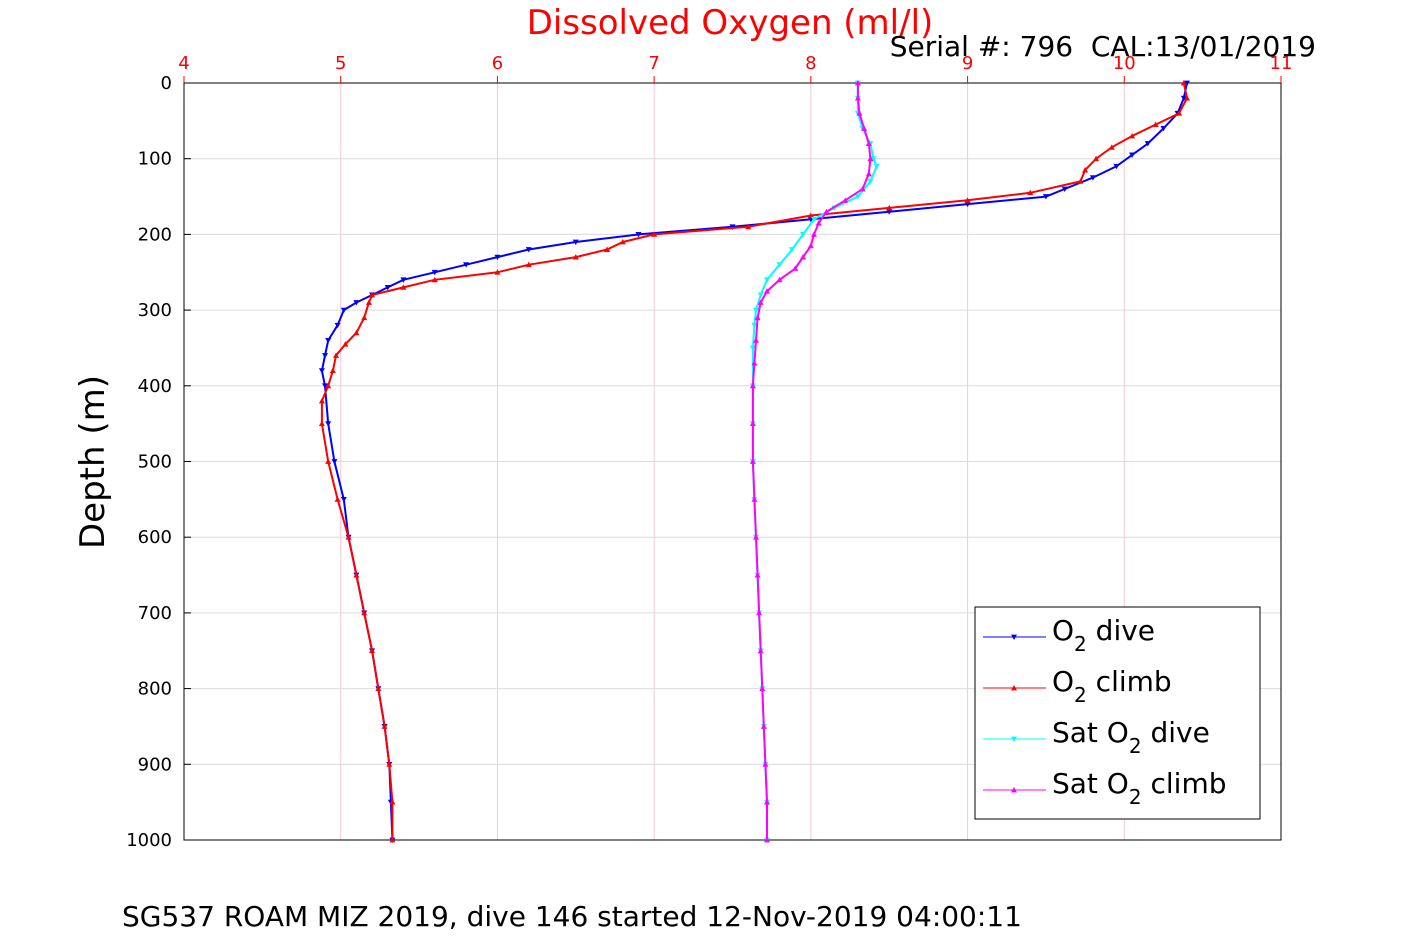 The height and width of the screenshot is (945, 1417). What do you see at coordinates (735, 68) in the screenshot?
I see `x-axis-ticks: 4 5 6 7 8 9 10 11` at bounding box center [735, 68].